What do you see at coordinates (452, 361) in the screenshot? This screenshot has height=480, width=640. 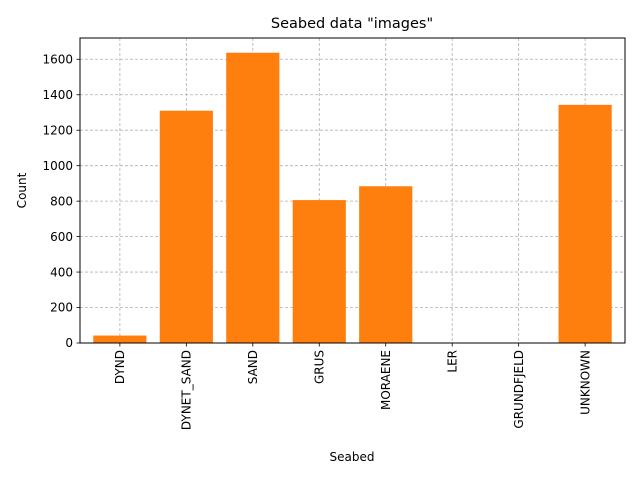 I see `x-tick-label: LER` at bounding box center [452, 361].